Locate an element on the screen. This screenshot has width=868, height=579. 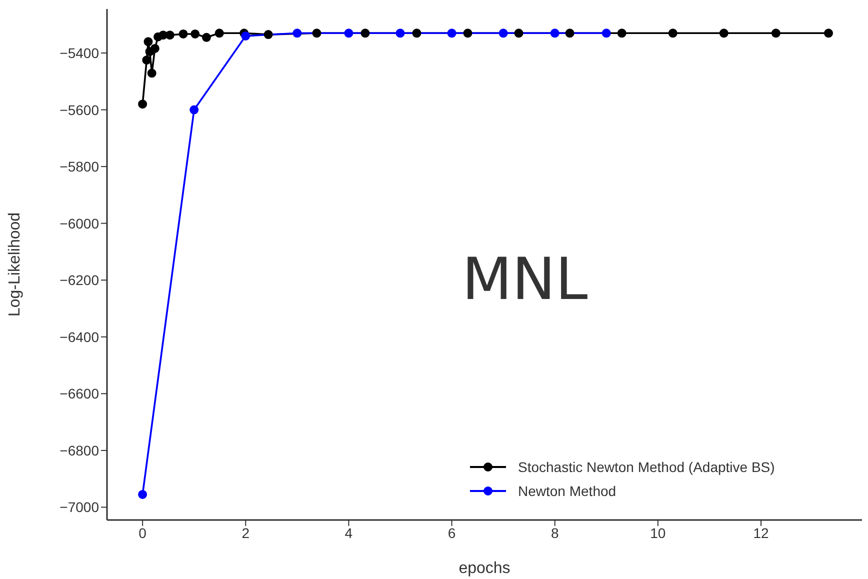
y-tick-label: −6800 is located at coordinates (80, 450).